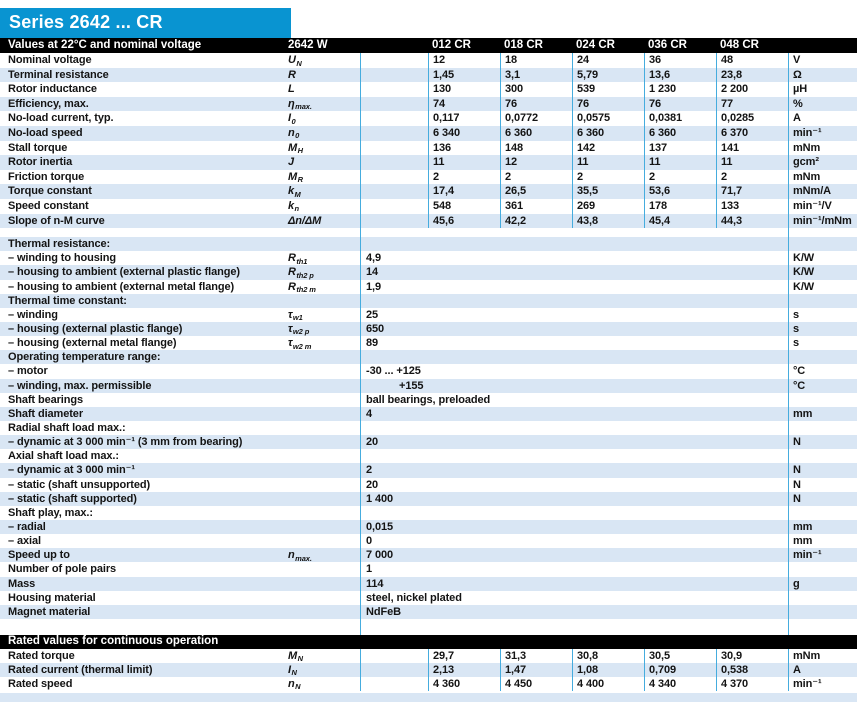 The image size is (862, 703). I want to click on param-unit: min⁻¹, so click(822, 133).